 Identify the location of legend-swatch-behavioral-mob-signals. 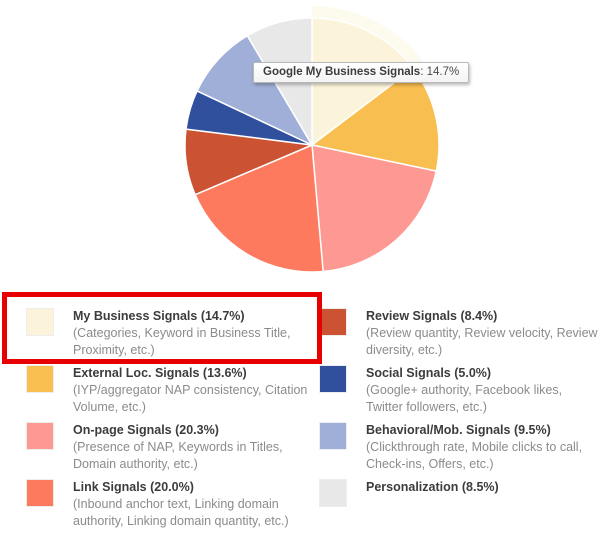
(333, 436).